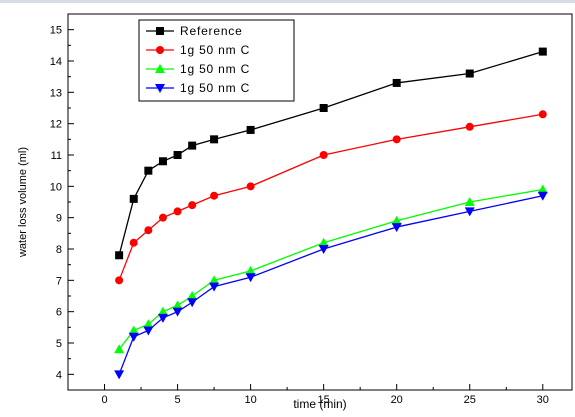  What do you see at coordinates (59, 281) in the screenshot?
I see `y-tick-label: 7` at bounding box center [59, 281].